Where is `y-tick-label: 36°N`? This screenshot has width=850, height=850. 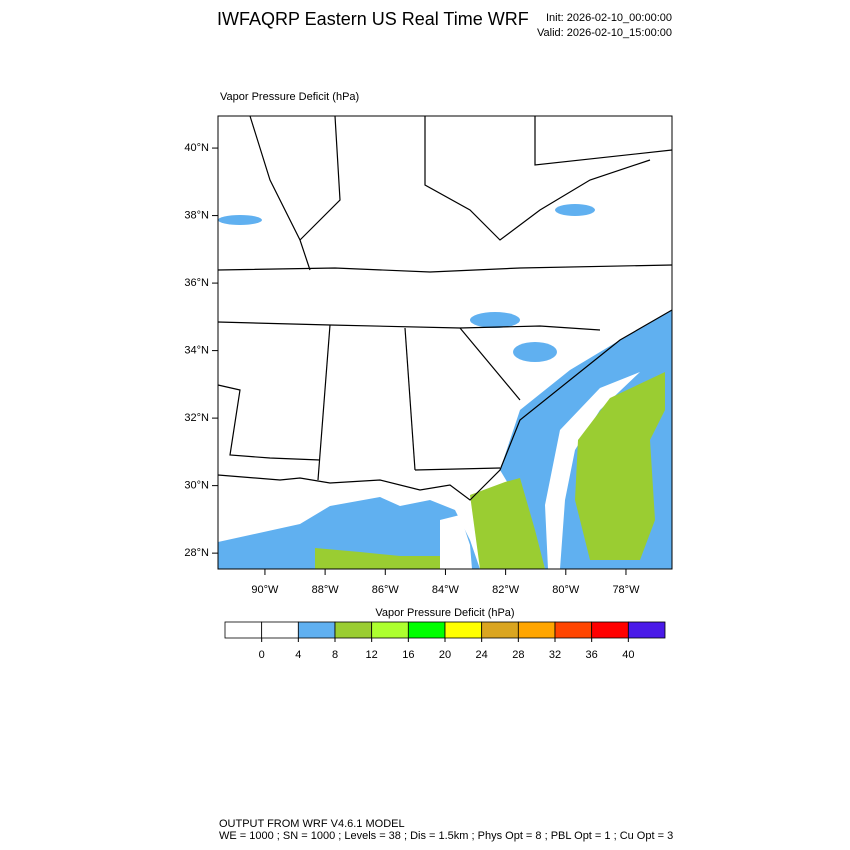 y-tick-label: 36°N is located at coordinates (196, 283).